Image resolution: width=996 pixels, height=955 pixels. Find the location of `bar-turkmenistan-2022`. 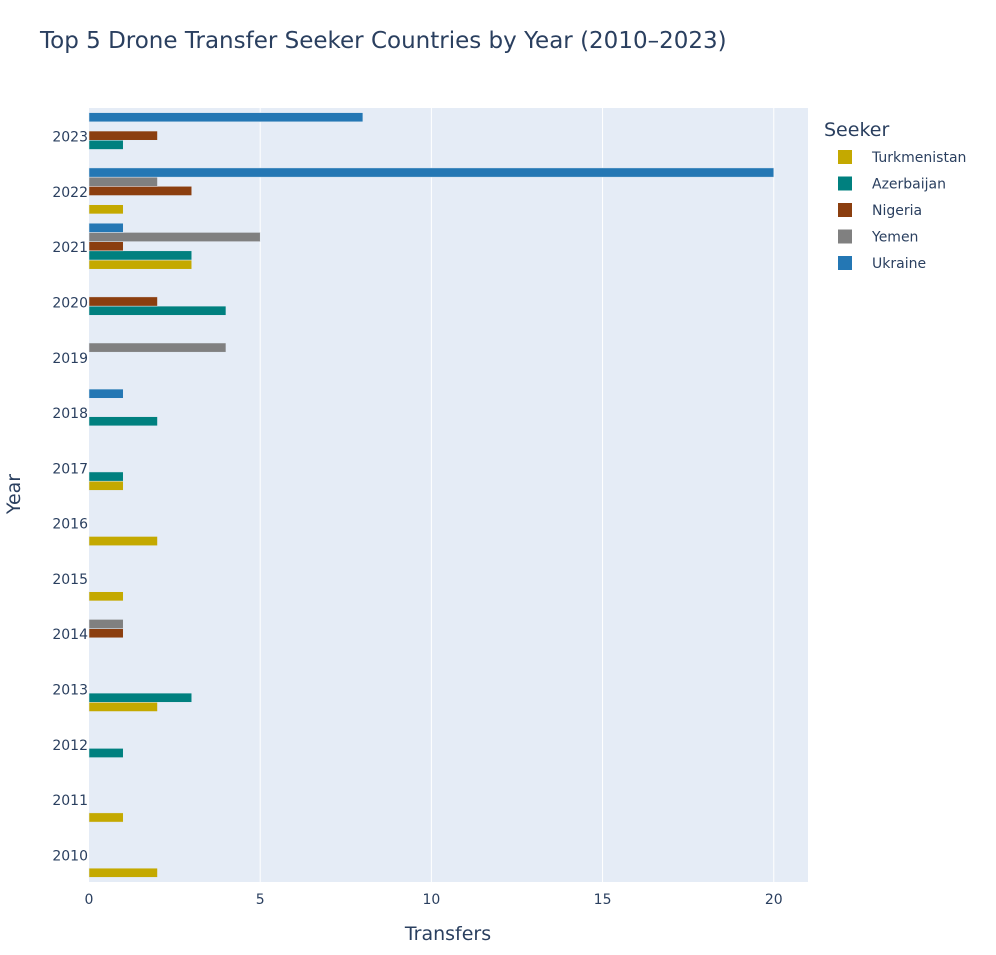

bar-turkmenistan-2022 is located at coordinates (106, 209).